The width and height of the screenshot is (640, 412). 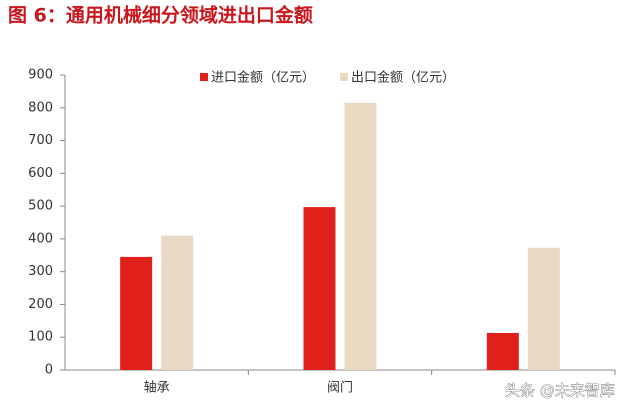 I want to click on legend-label: 进口金额（亿元）, so click(x=263, y=78).